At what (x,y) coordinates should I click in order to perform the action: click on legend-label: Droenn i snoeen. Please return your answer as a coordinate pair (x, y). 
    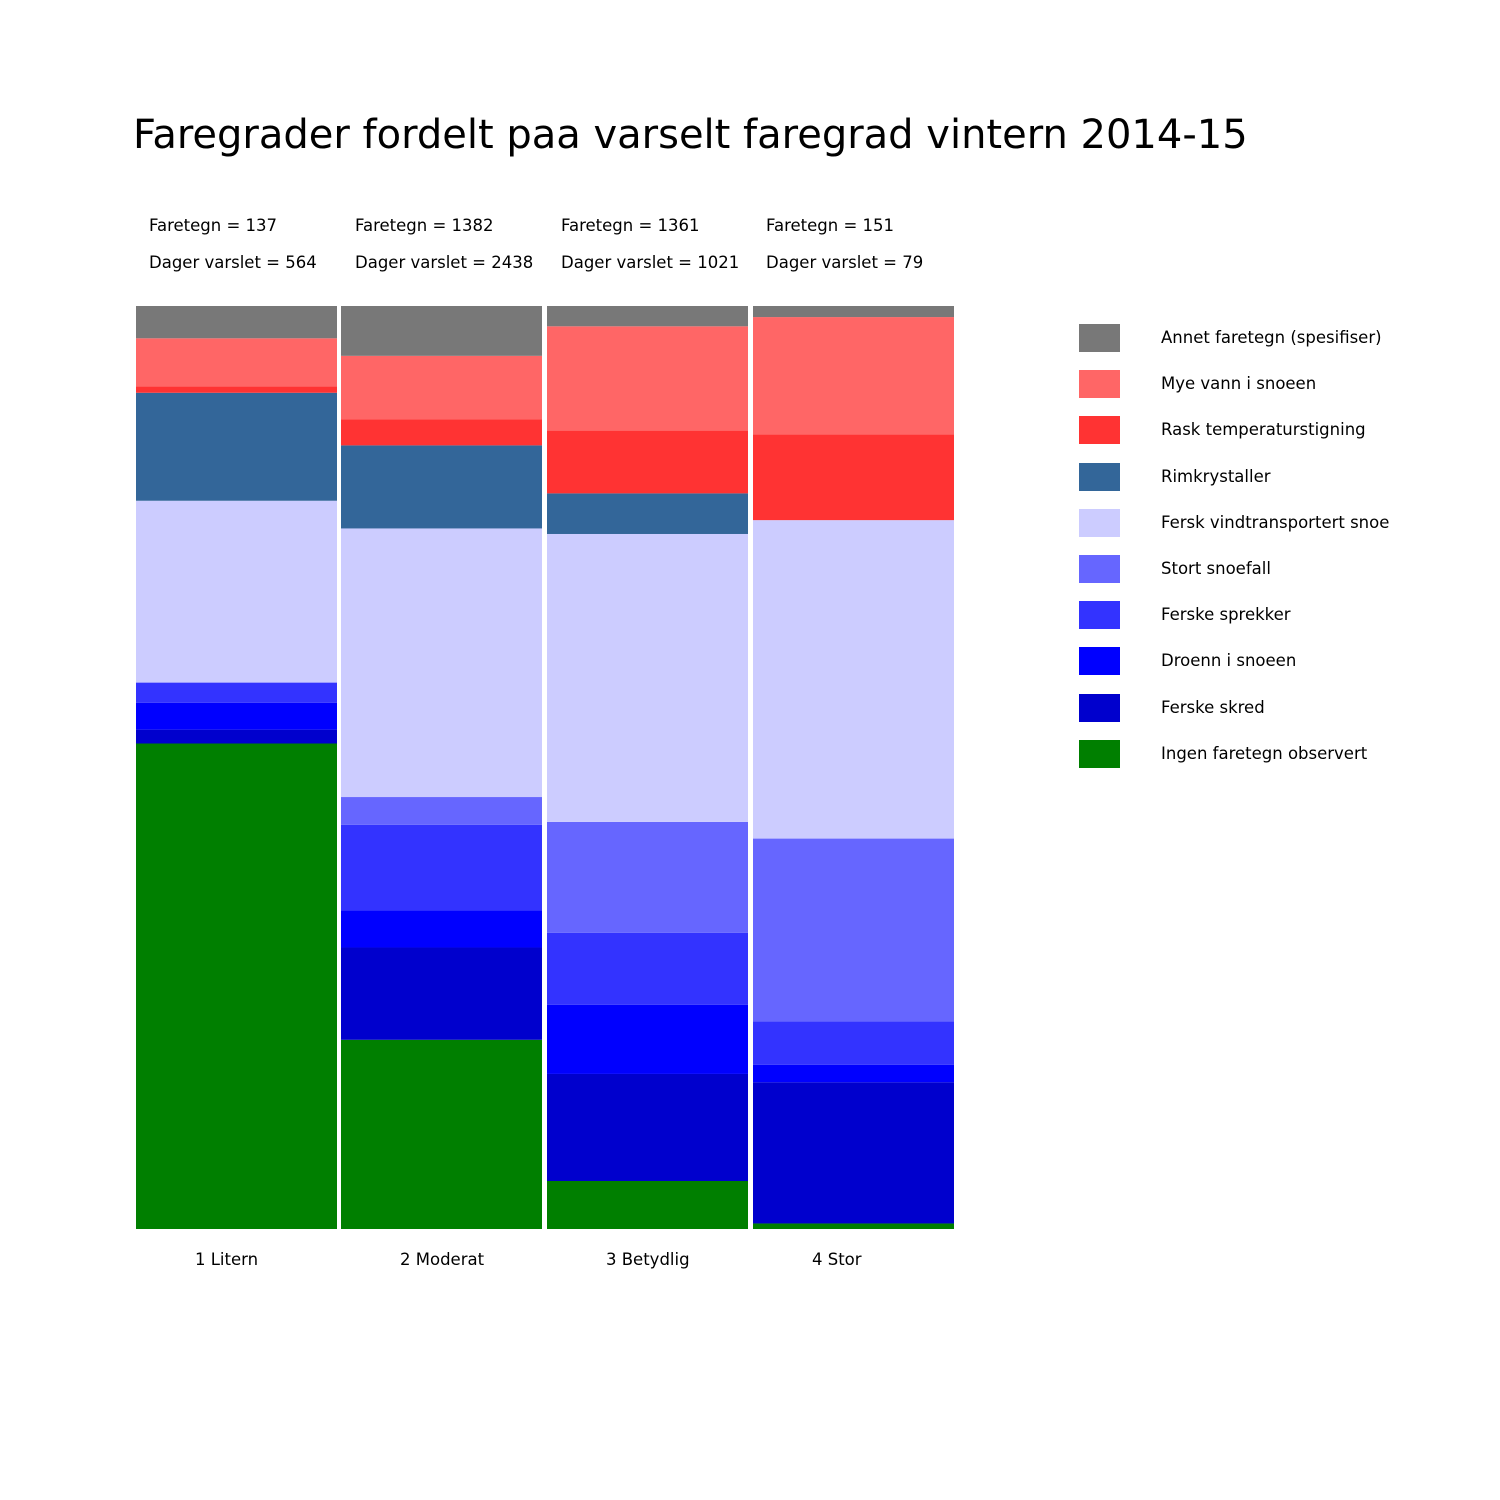
    Looking at the image, I should click on (1229, 661).